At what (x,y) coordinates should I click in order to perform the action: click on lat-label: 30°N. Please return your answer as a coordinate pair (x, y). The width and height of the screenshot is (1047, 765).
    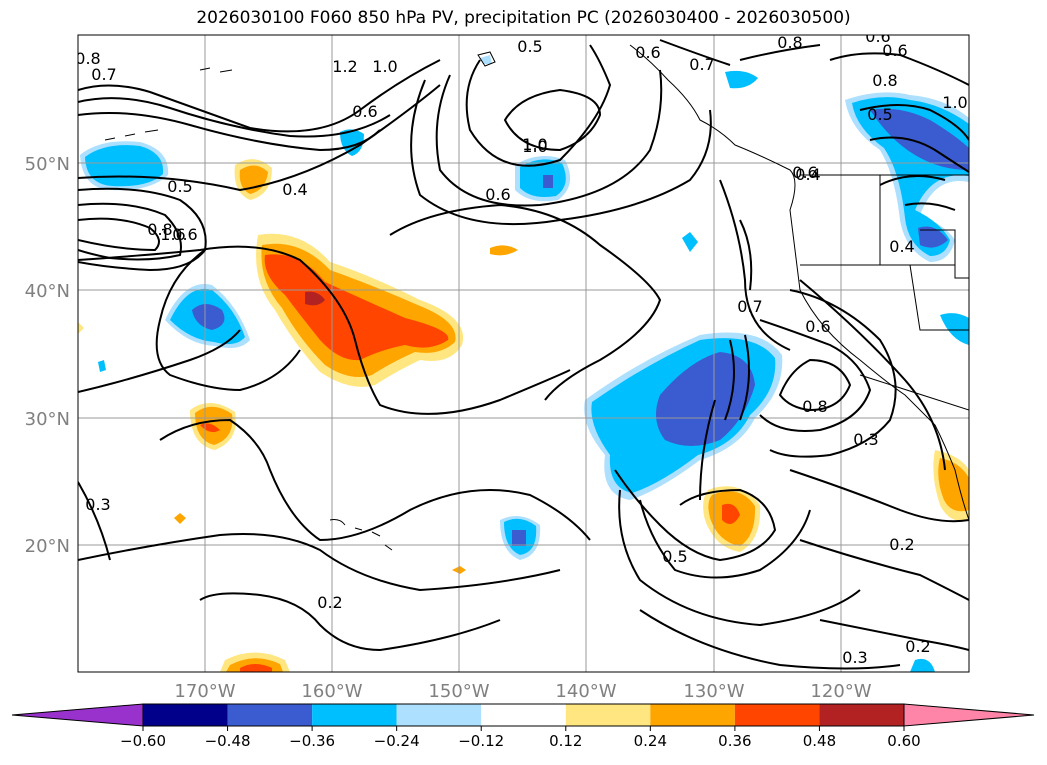
    Looking at the image, I should click on (47, 419).